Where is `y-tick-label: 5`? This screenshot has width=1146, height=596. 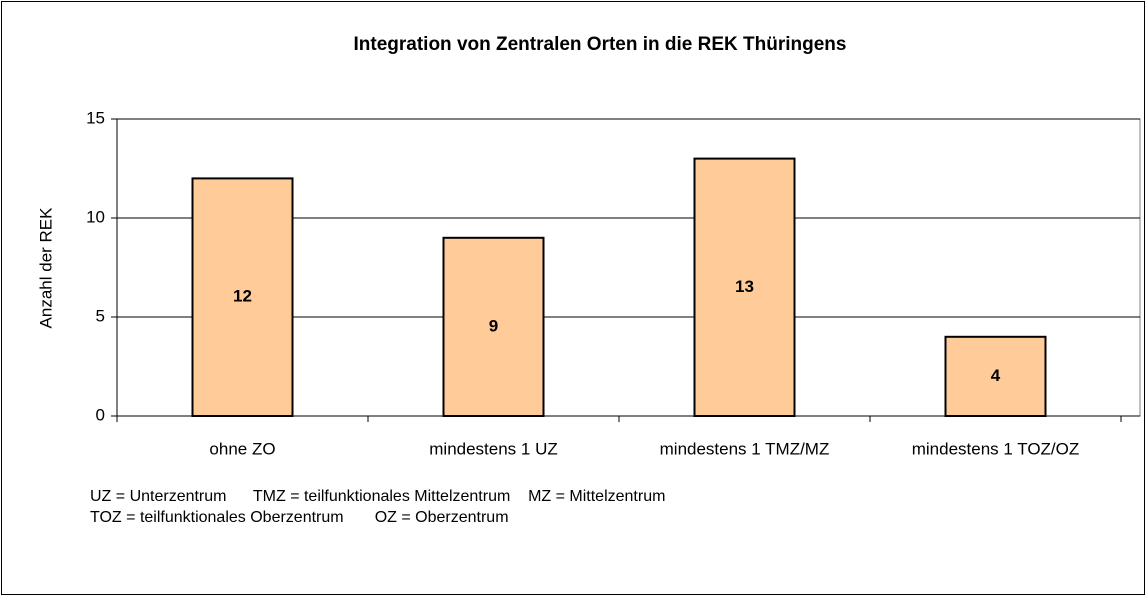
y-tick-label: 5 is located at coordinates (100, 315).